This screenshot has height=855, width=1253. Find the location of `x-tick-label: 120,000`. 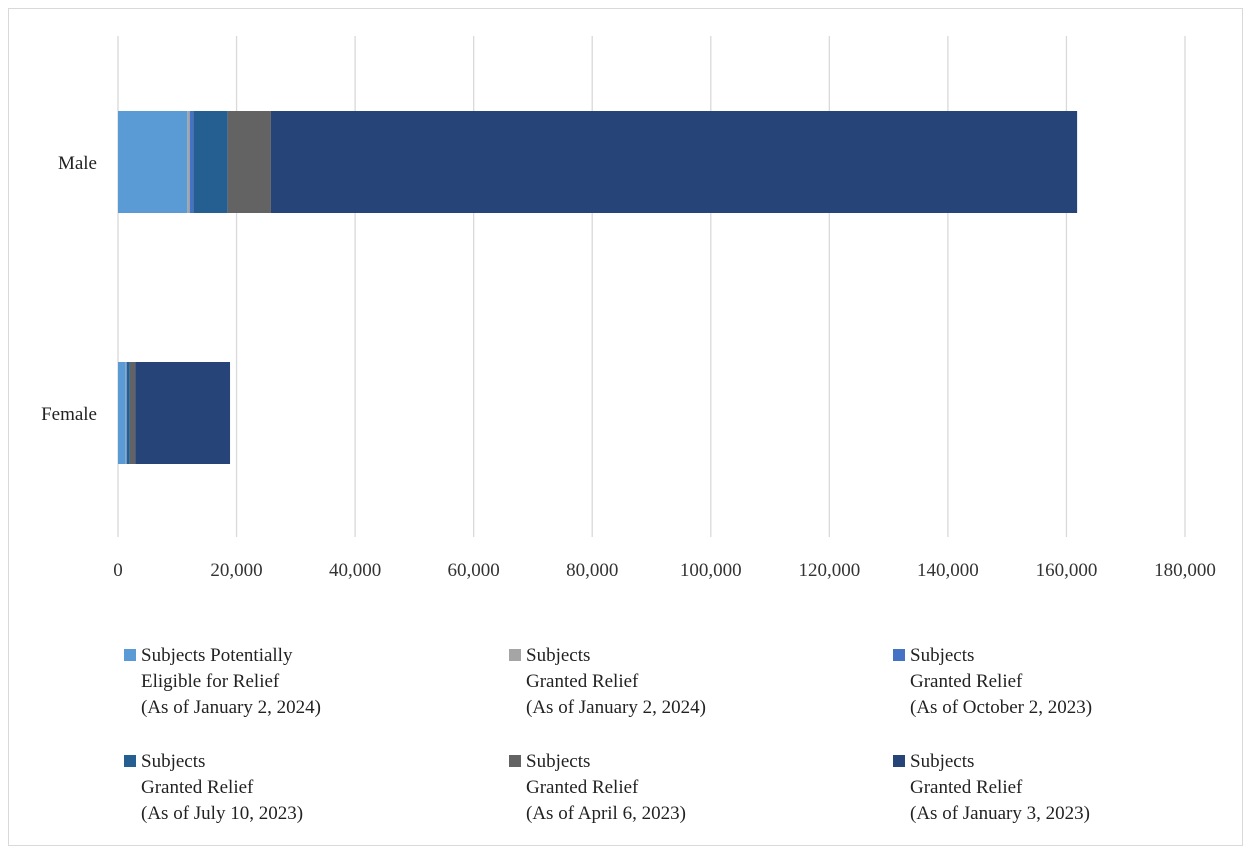

x-tick-label: 120,000 is located at coordinates (829, 570).